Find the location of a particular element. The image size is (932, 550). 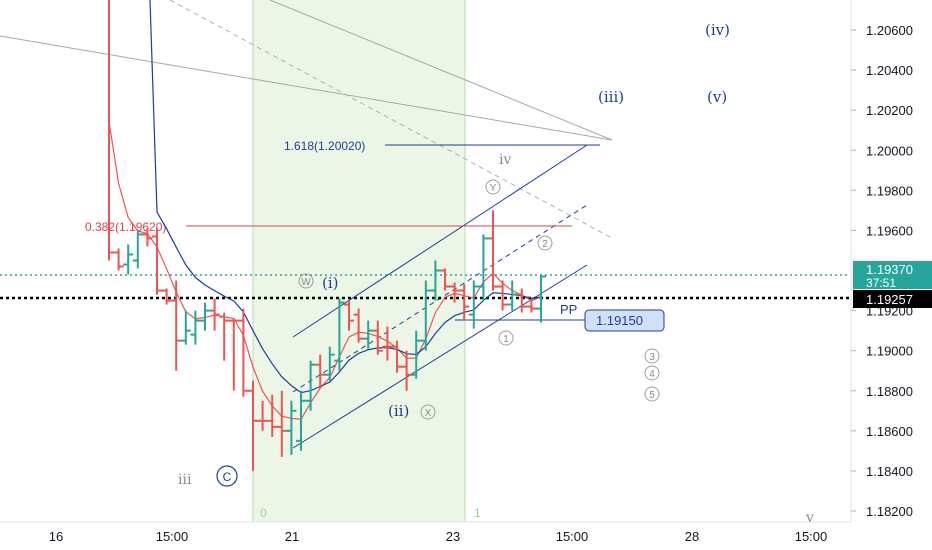

circled-2-label: 2 is located at coordinates (545, 243).